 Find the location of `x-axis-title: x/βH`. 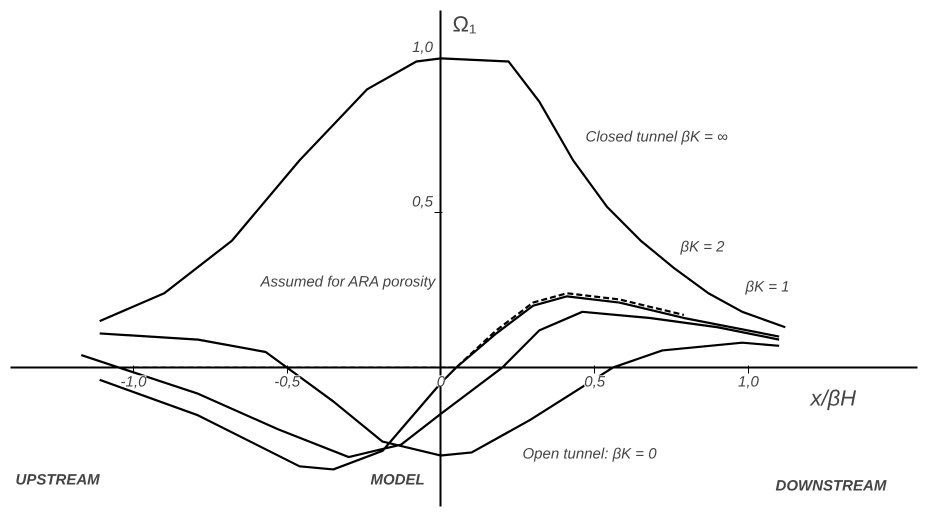

x-axis-title: x/βH is located at coordinates (833, 398).